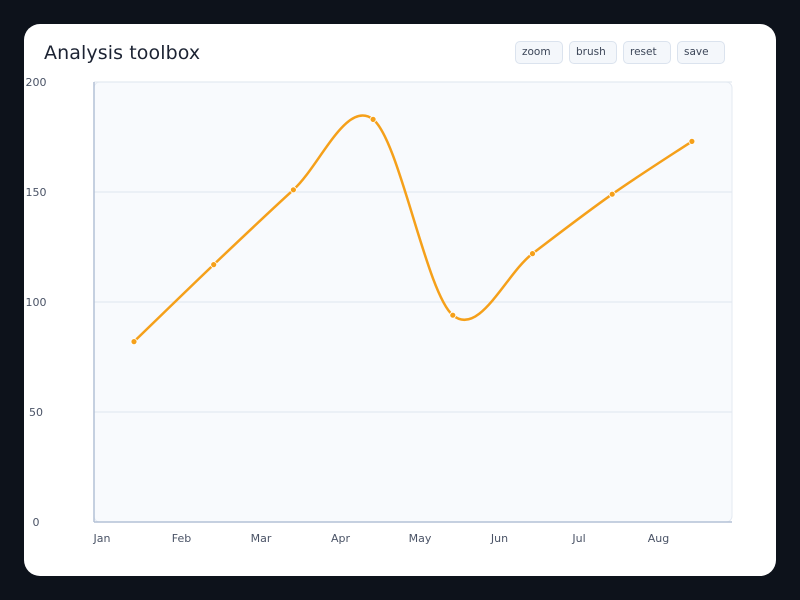  I want to click on chart-toolbar: zoom brush reset save, so click(620, 52).